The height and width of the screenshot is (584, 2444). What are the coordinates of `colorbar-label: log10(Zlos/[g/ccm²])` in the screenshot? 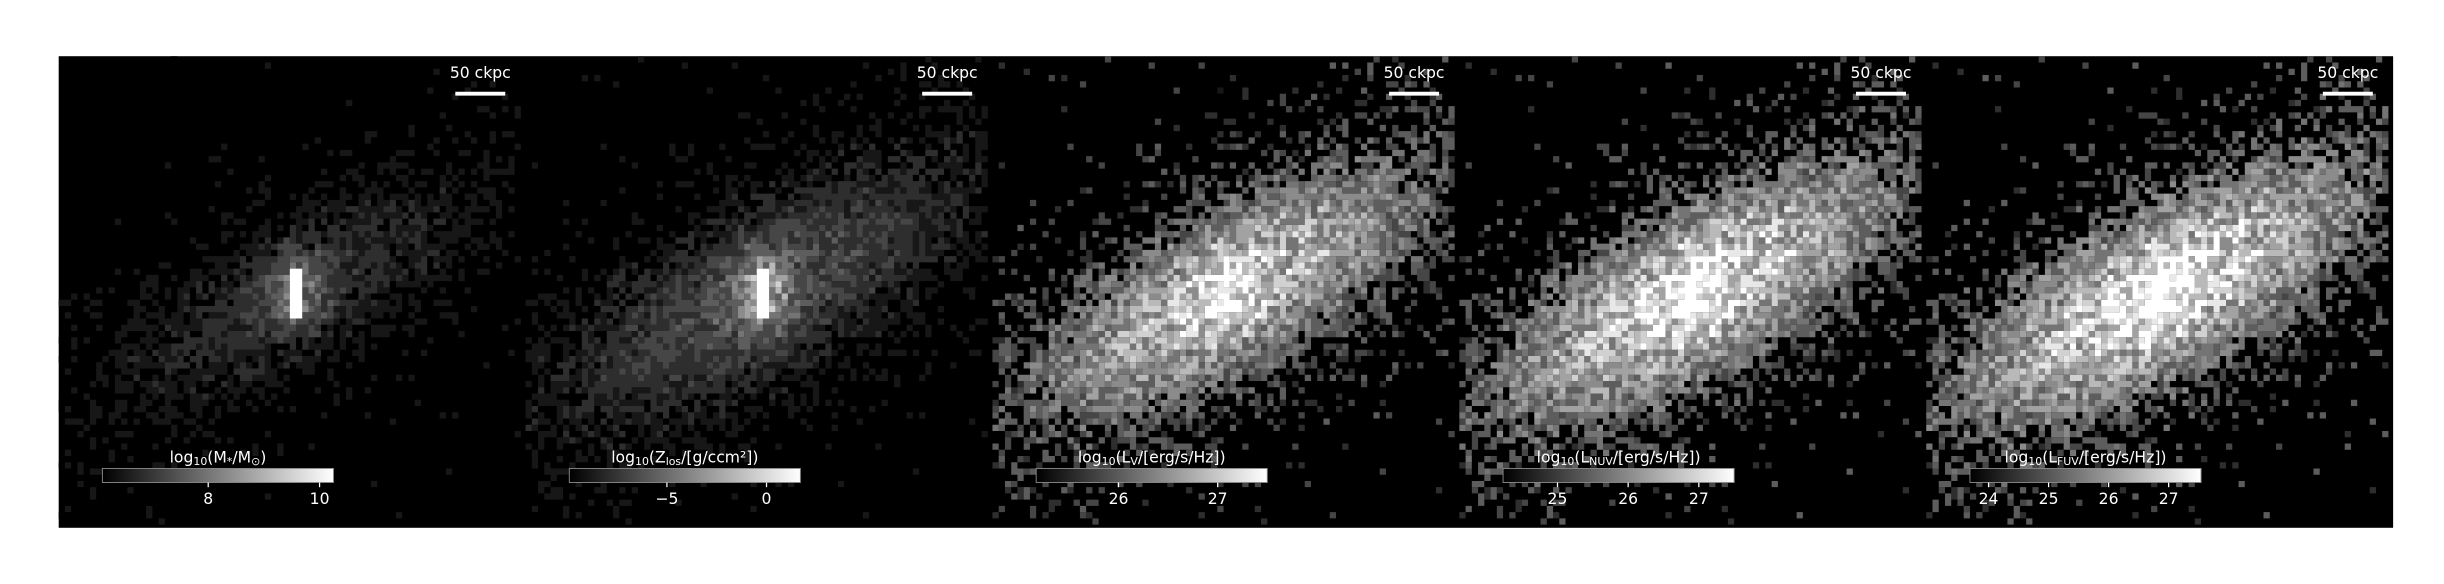 It's located at (684, 458).